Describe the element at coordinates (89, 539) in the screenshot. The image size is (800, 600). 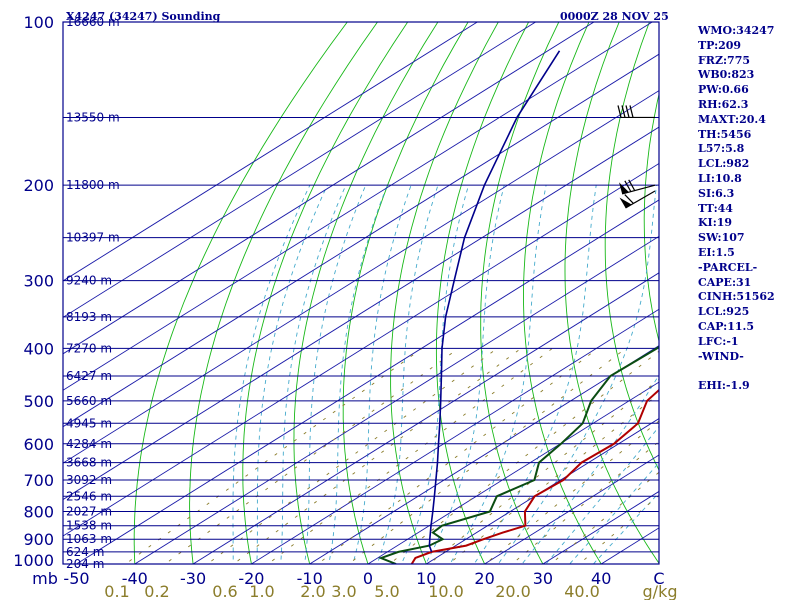
I see `height-label: 1063 m` at that location.